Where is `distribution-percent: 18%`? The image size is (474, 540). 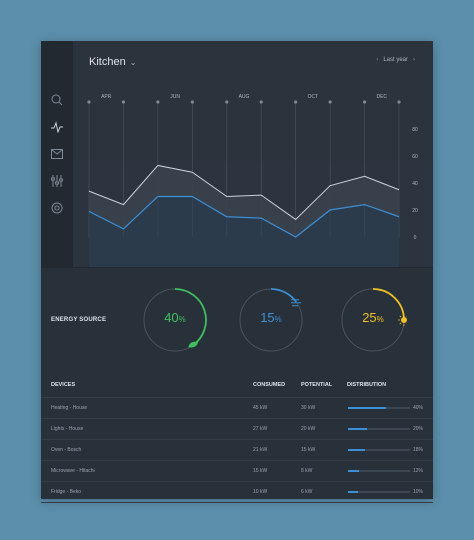 distribution-percent: 18% is located at coordinates (418, 450).